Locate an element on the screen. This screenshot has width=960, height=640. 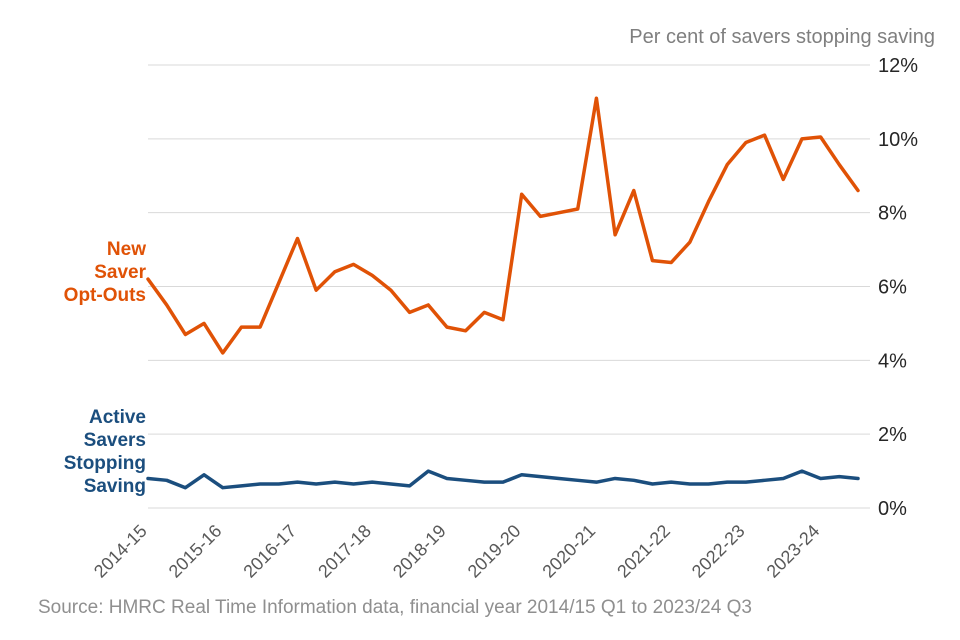
x-axis-tick-label: 2021-22 is located at coordinates (643, 551).